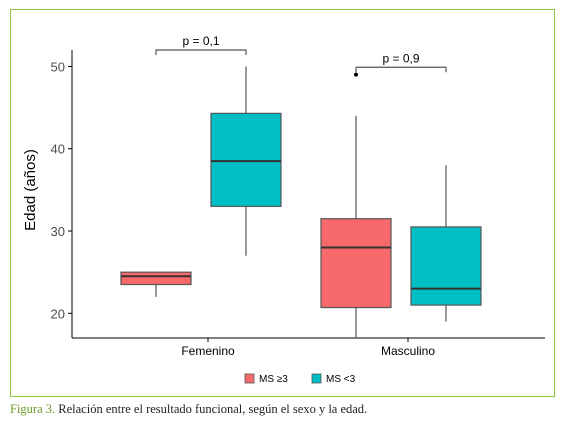  I want to click on p-value-label-1: p = 0,9, so click(400, 58).